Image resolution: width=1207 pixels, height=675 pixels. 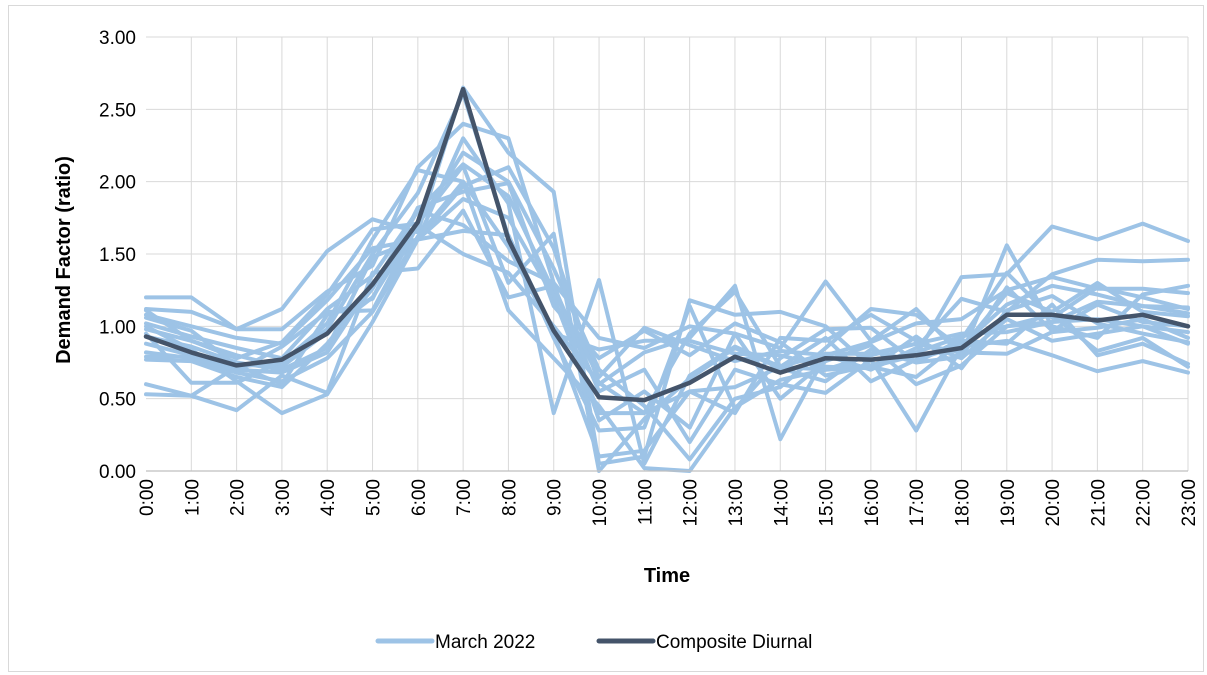 What do you see at coordinates (485, 642) in the screenshot?
I see `legend-label-march-2022: March 2022` at bounding box center [485, 642].